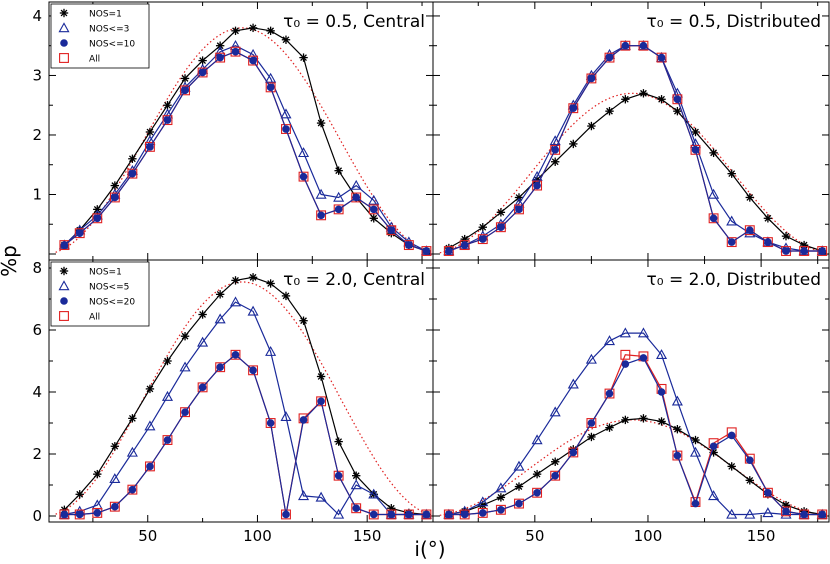 The width and height of the screenshot is (830, 564). What do you see at coordinates (37, 16) in the screenshot?
I see `y-tick-label: 4` at bounding box center [37, 16].